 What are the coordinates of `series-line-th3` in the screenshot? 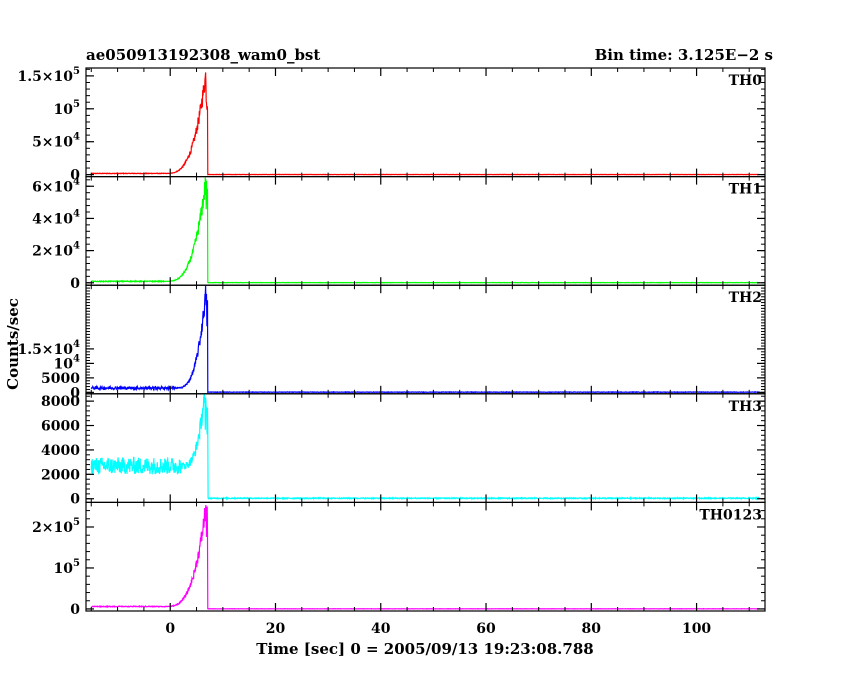 It's located at (425, 447).